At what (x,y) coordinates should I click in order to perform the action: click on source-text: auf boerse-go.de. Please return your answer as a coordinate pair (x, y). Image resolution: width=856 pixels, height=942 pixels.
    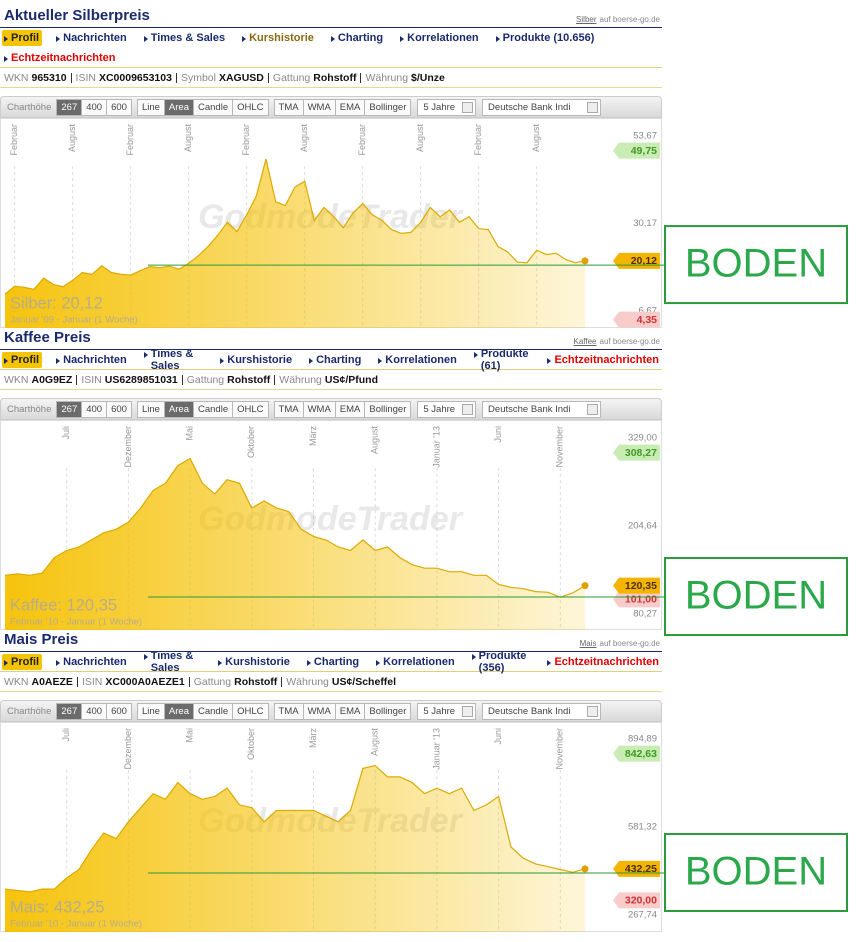
    Looking at the image, I should click on (630, 643).